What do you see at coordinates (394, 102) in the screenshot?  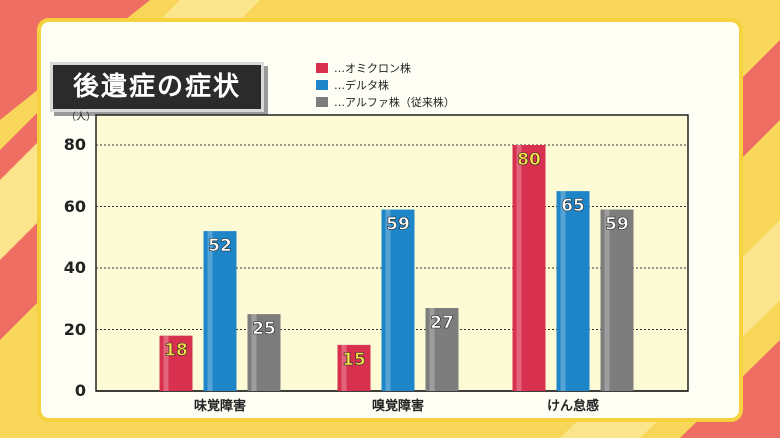 I see `legend-label-alpha: …アルファ株（従来株）` at bounding box center [394, 102].